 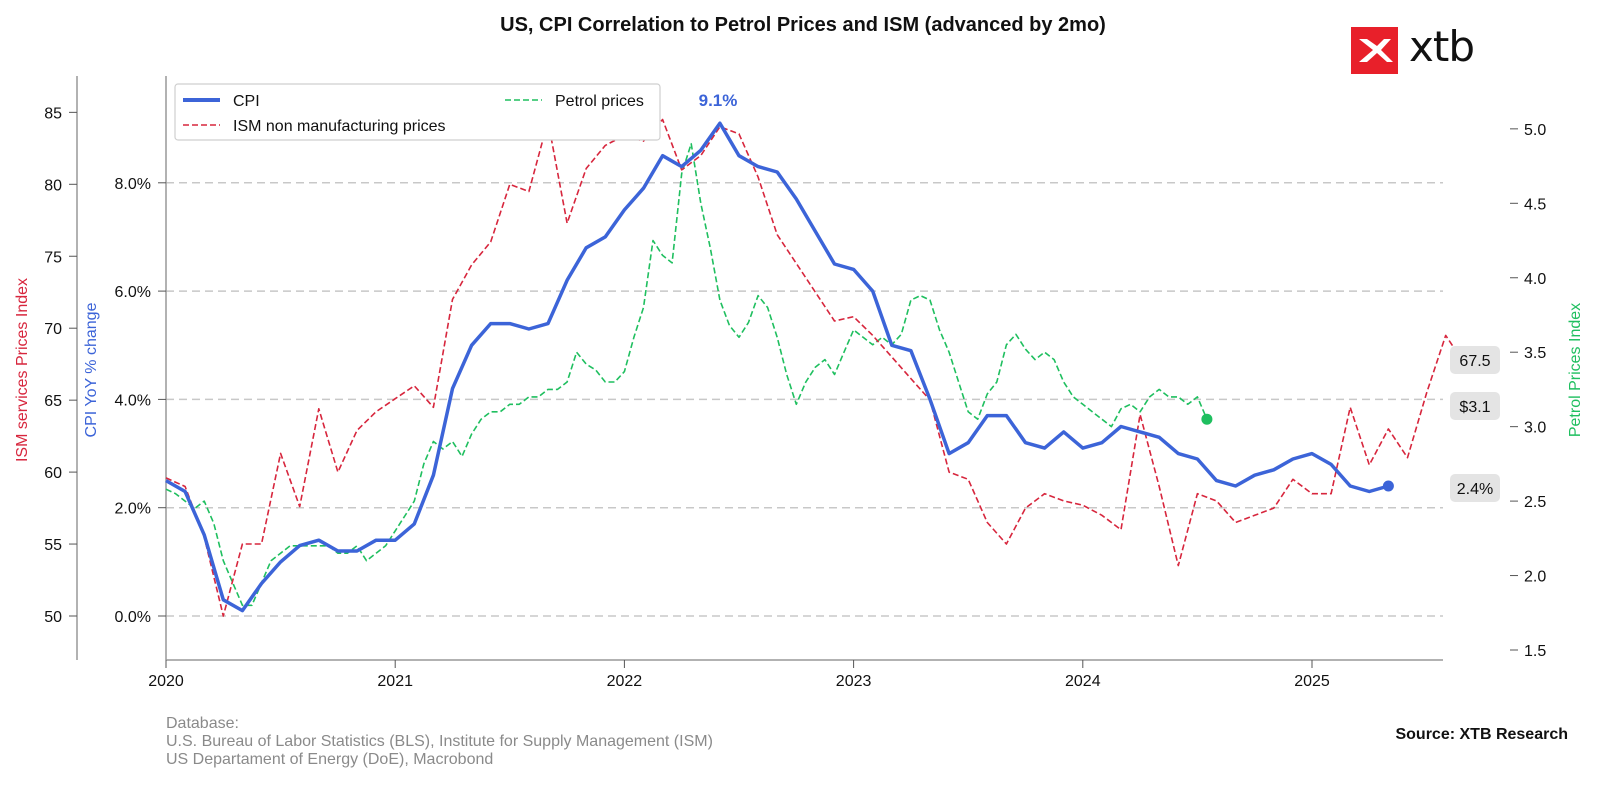 I want to click on x-tick-label: 2024, so click(x=1083, y=681).